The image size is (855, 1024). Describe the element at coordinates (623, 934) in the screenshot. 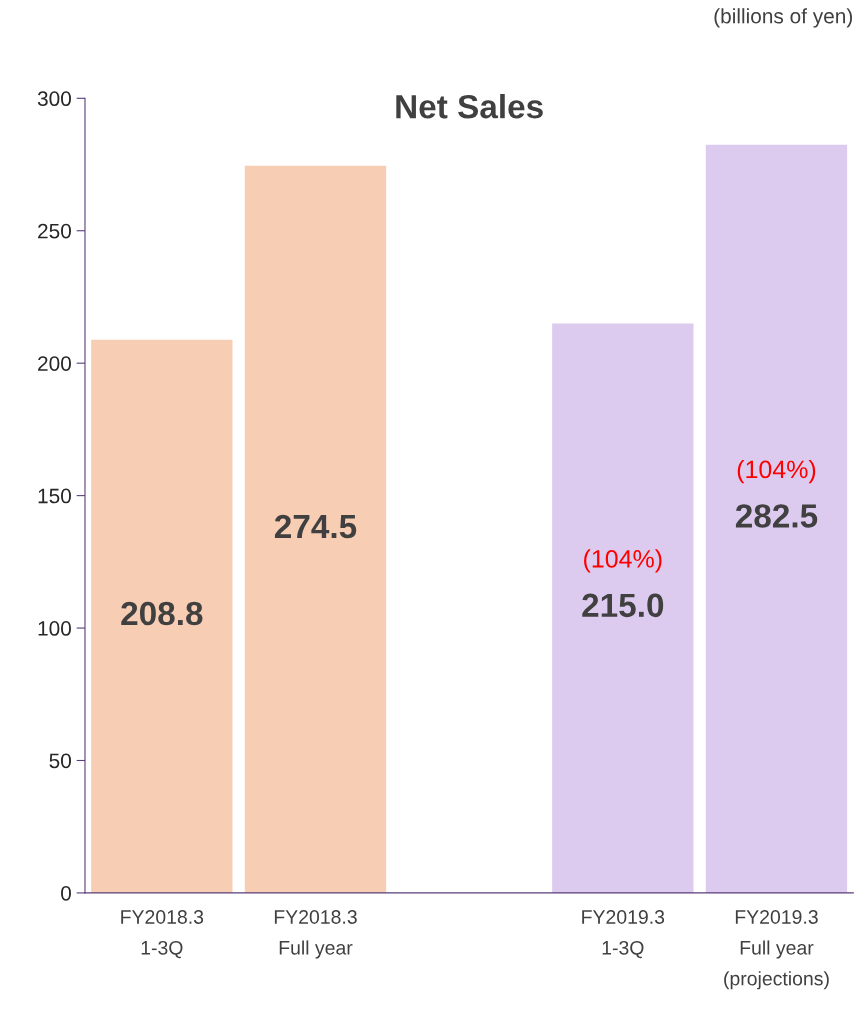

I see `x-tick-label: FY2019.3 1-3Q` at that location.